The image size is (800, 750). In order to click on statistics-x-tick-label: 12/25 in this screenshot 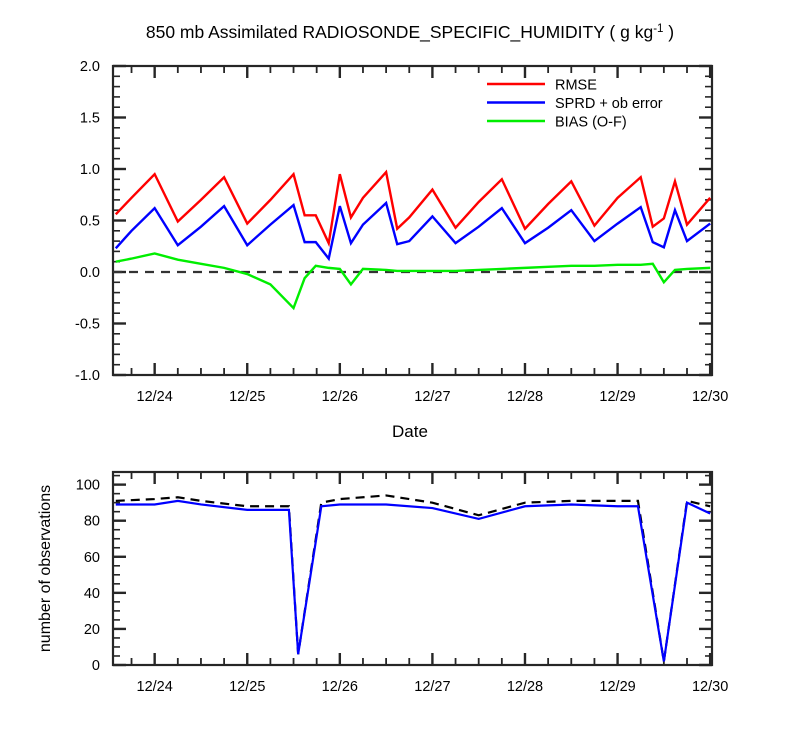, I will do `click(247, 397)`.